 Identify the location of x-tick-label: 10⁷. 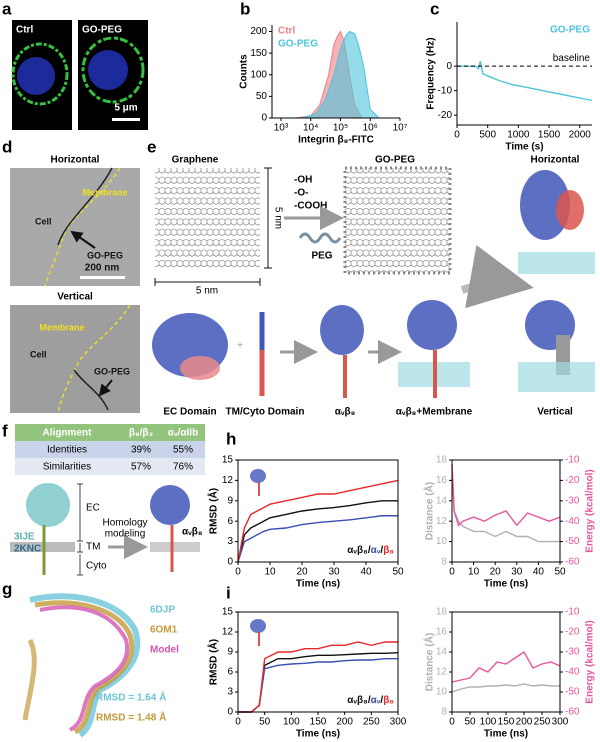
(400, 128).